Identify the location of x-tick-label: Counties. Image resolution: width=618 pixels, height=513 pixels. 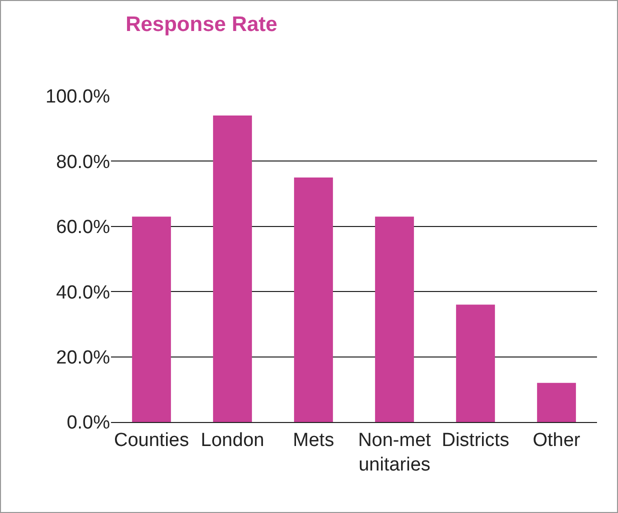
(151, 440).